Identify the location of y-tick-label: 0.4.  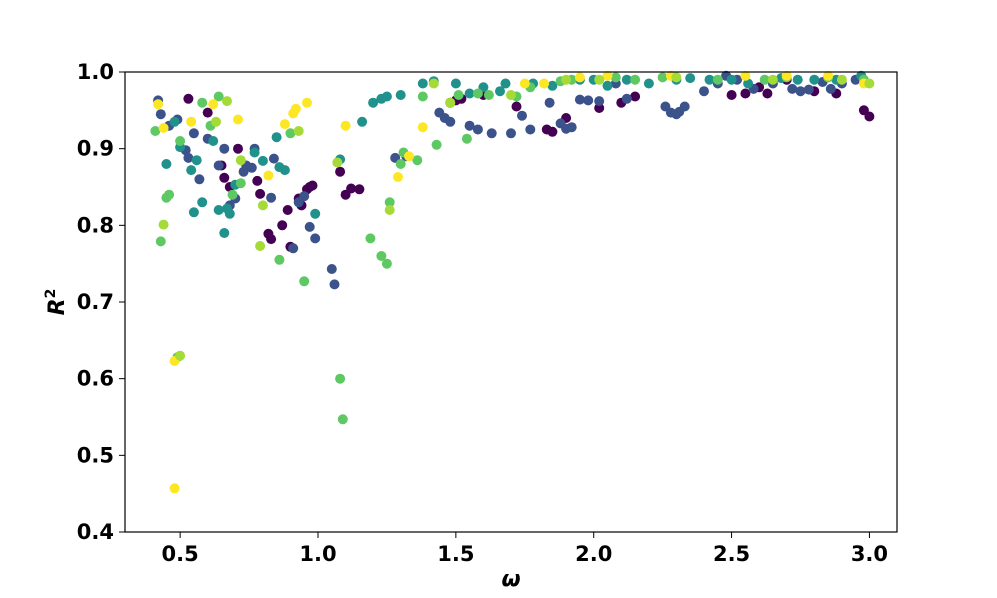
(95, 532).